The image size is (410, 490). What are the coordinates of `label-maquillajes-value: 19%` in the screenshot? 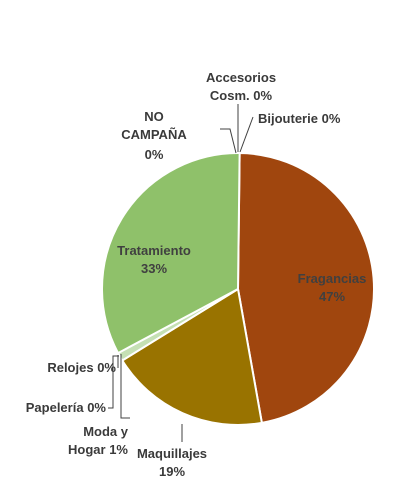 It's located at (172, 471).